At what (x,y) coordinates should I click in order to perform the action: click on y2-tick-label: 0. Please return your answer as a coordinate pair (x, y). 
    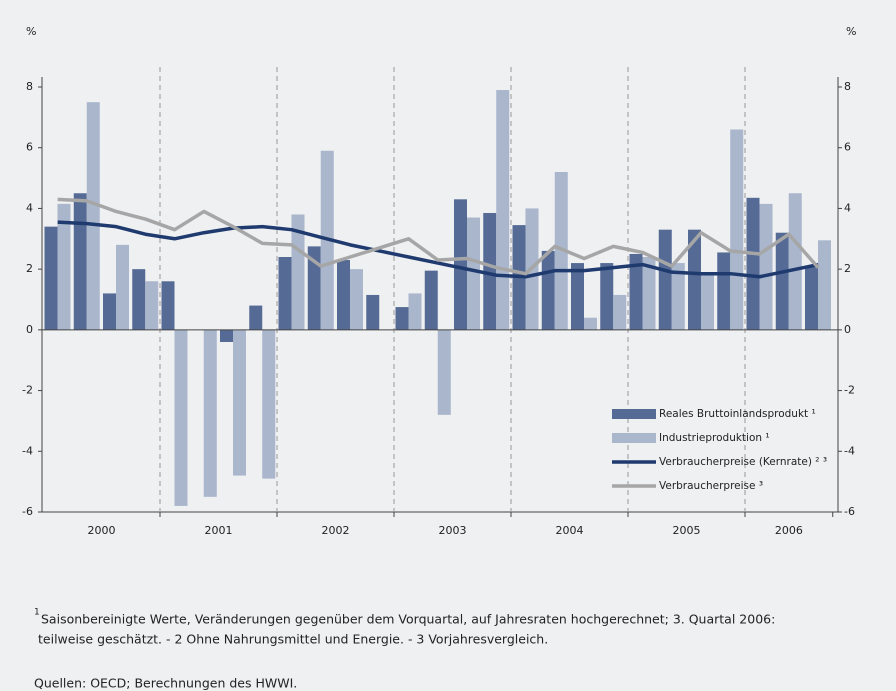
    Looking at the image, I should click on (847, 329).